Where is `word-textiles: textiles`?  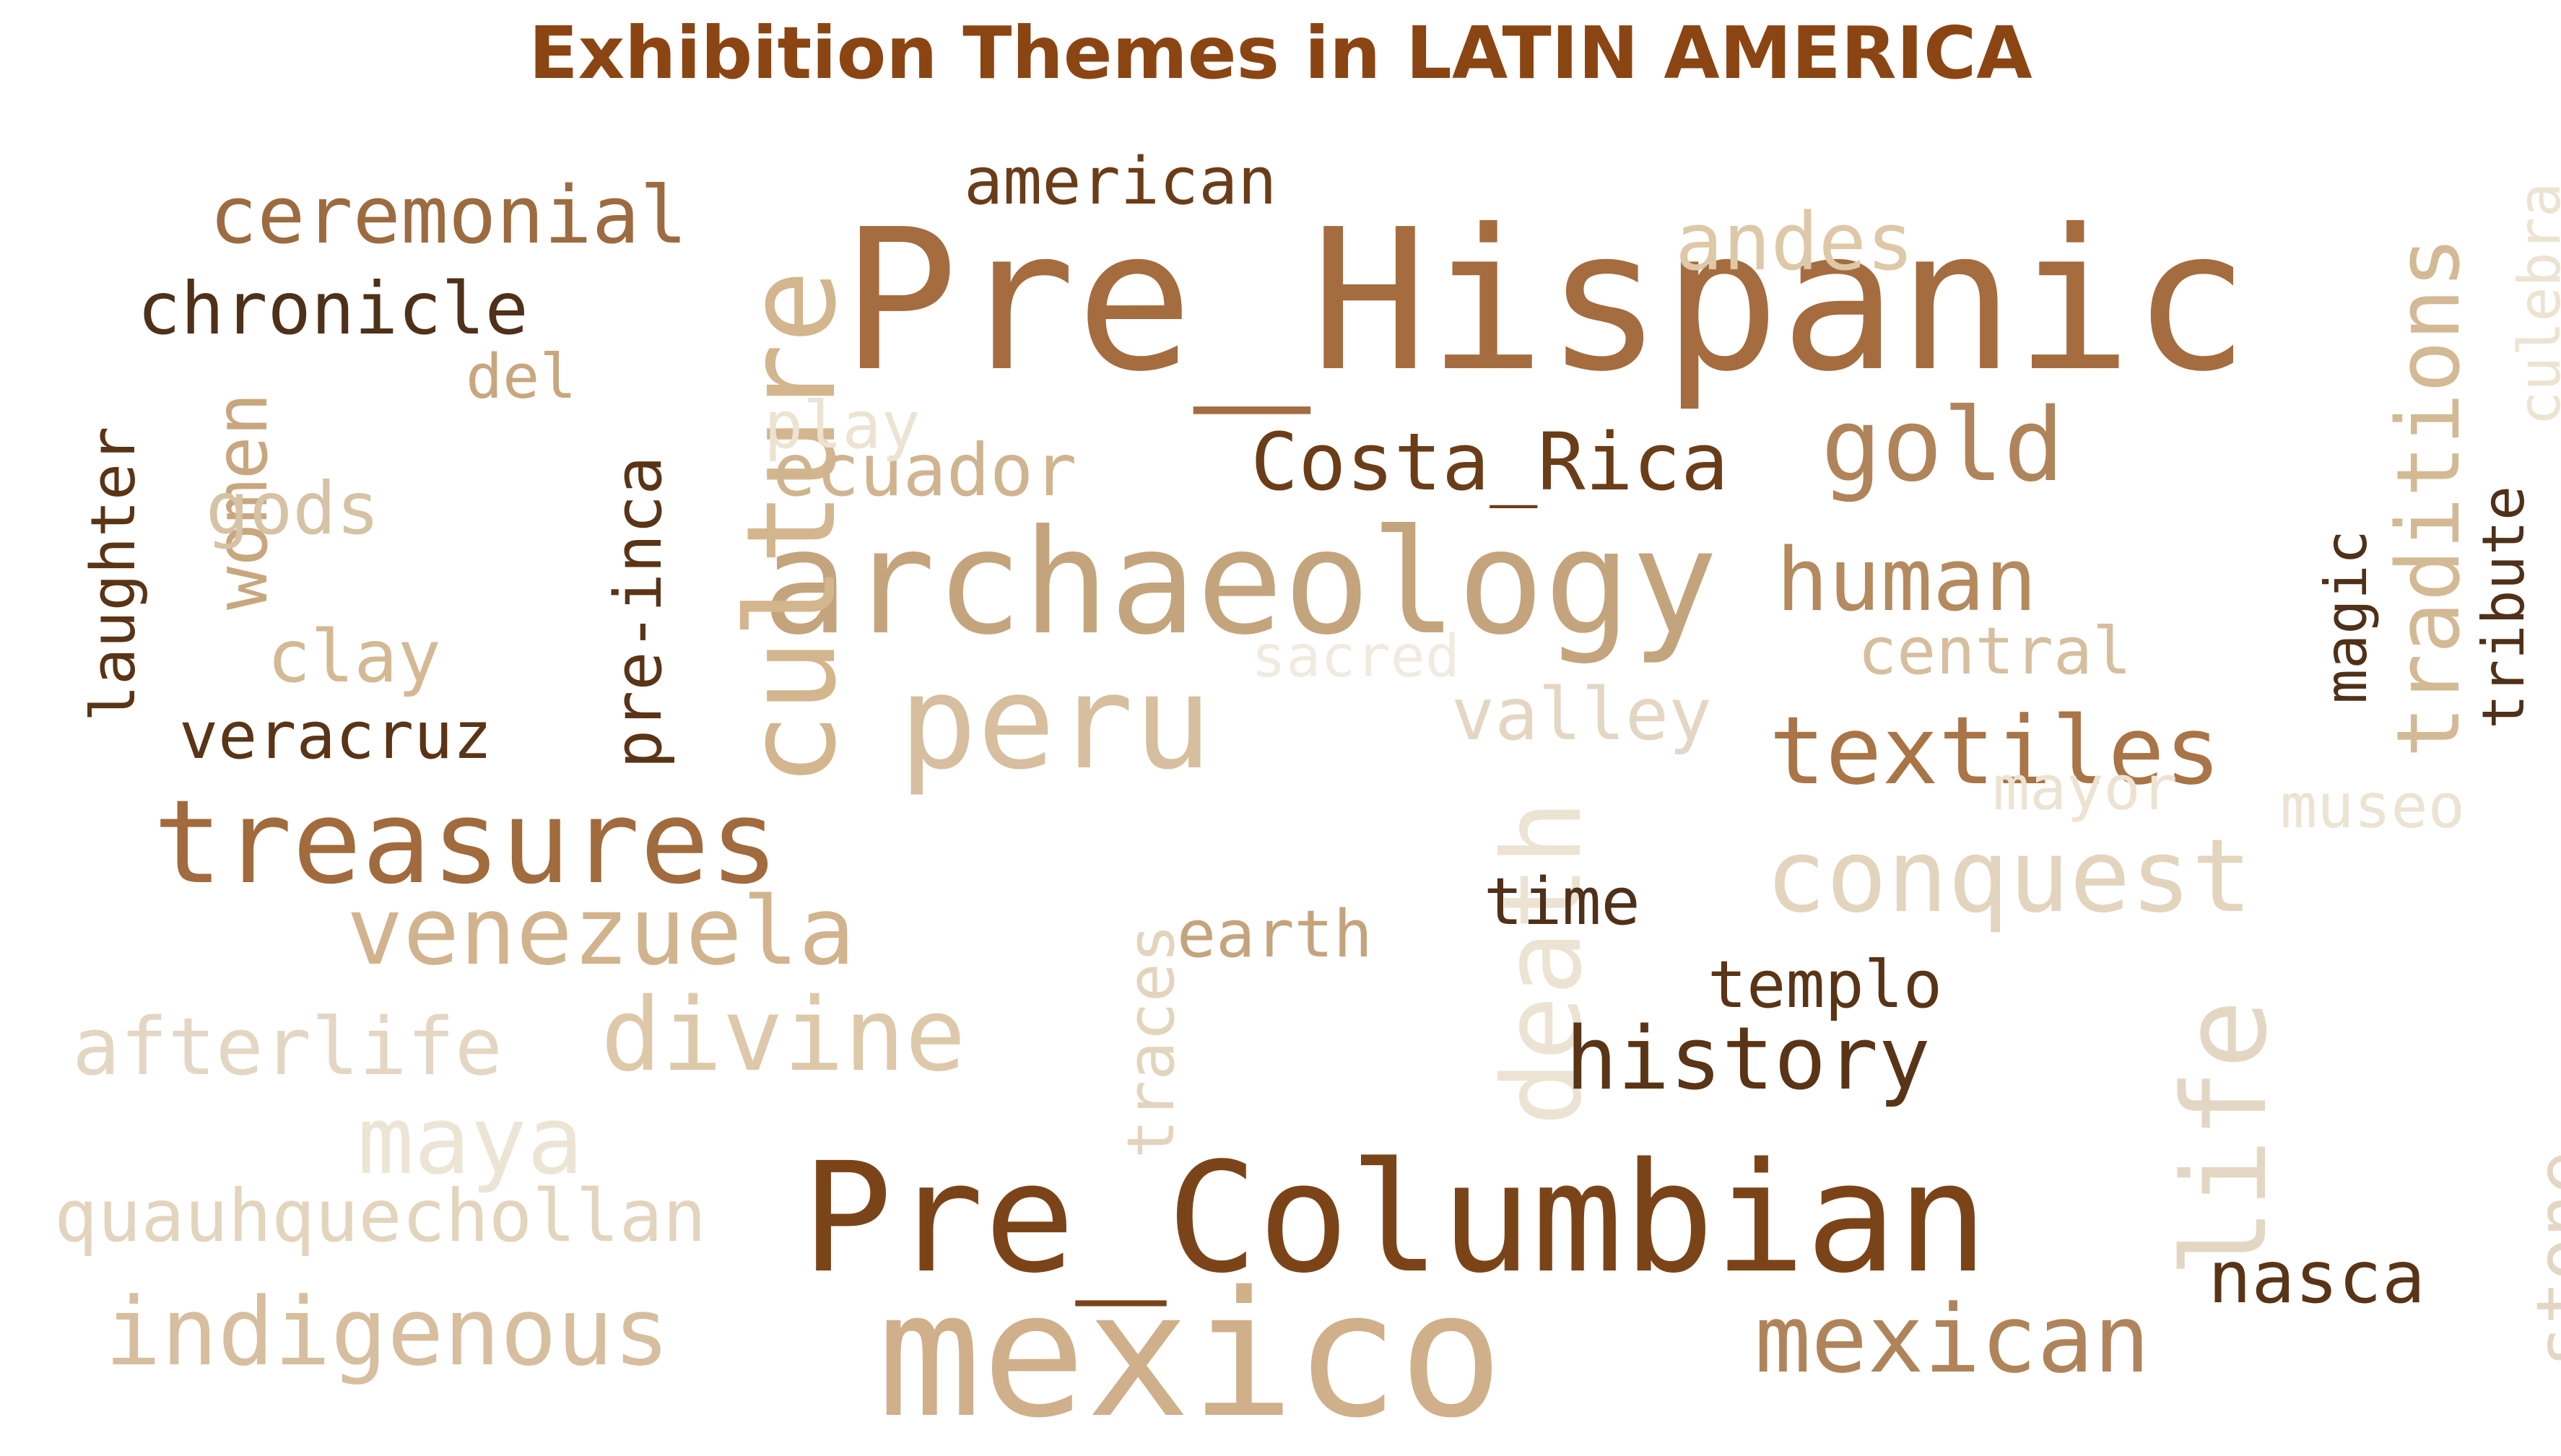
word-textiles: textiles is located at coordinates (1995, 751).